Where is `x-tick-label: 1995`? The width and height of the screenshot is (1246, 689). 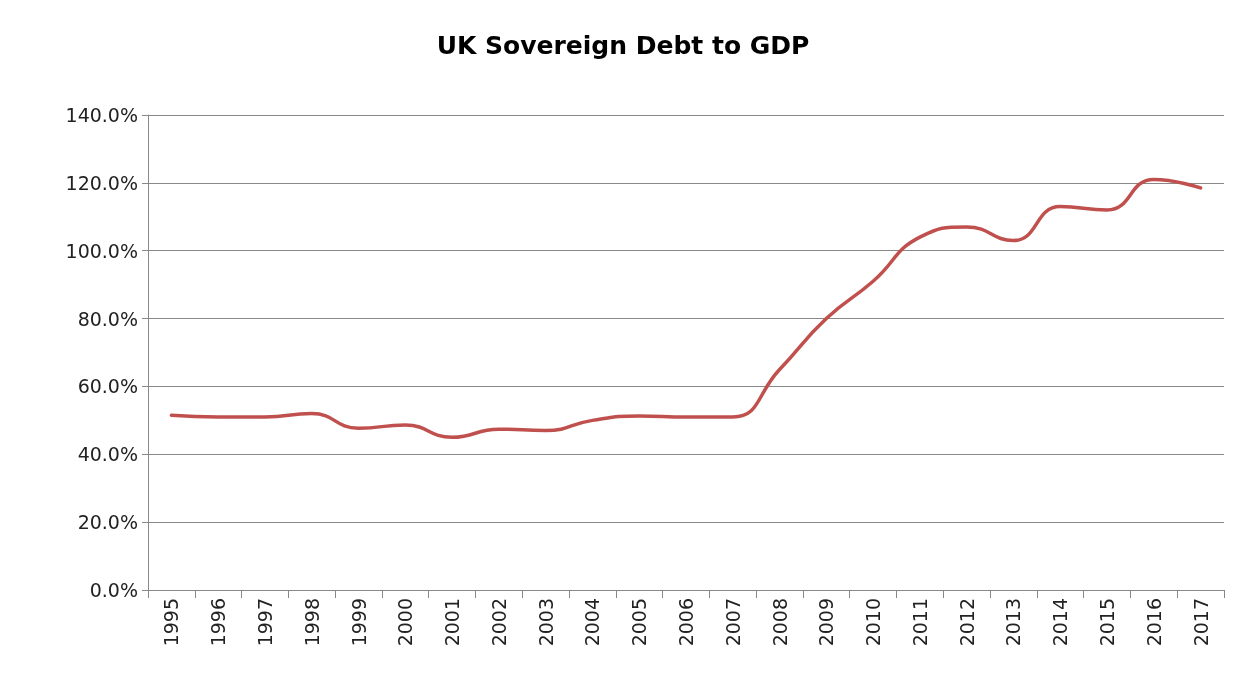
x-tick-label: 1995 is located at coordinates (171, 622).